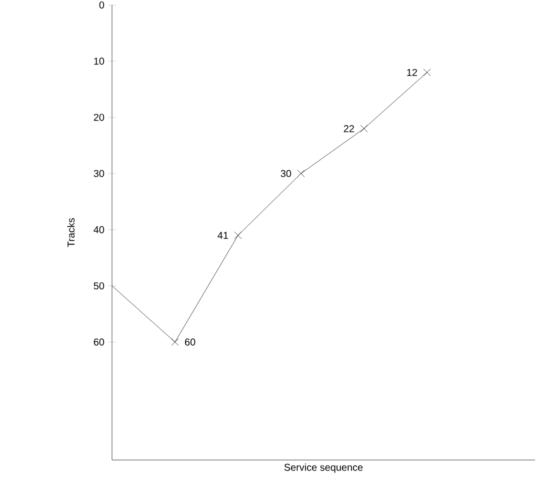 This screenshot has height=492, width=536. I want to click on data-label: 12, so click(412, 72).